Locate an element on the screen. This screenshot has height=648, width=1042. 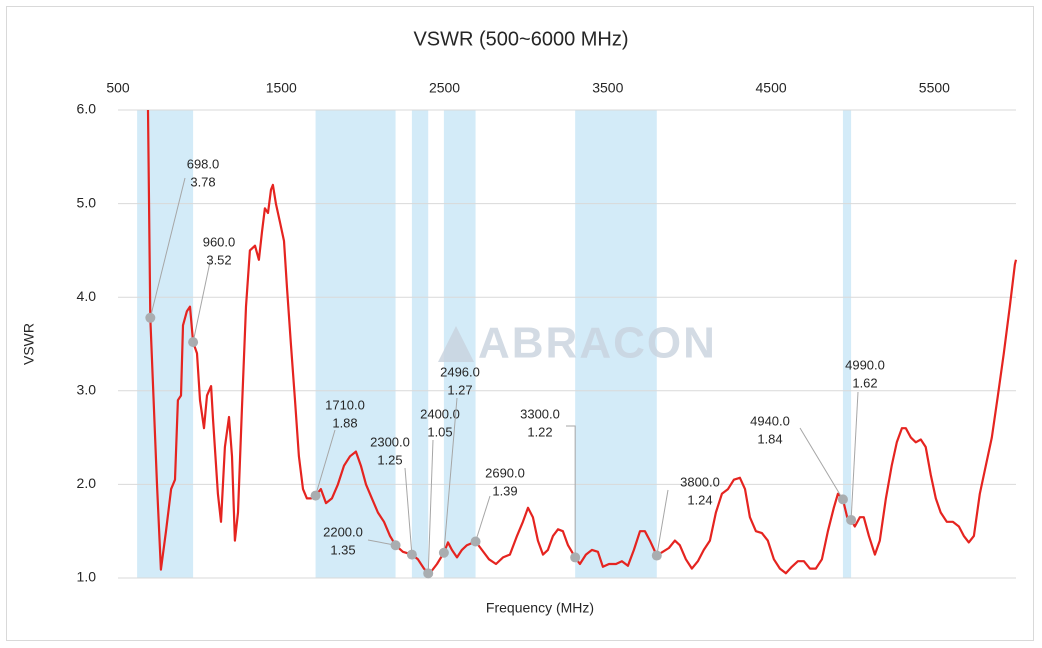
watermark: ABRACON is located at coordinates (577, 343).